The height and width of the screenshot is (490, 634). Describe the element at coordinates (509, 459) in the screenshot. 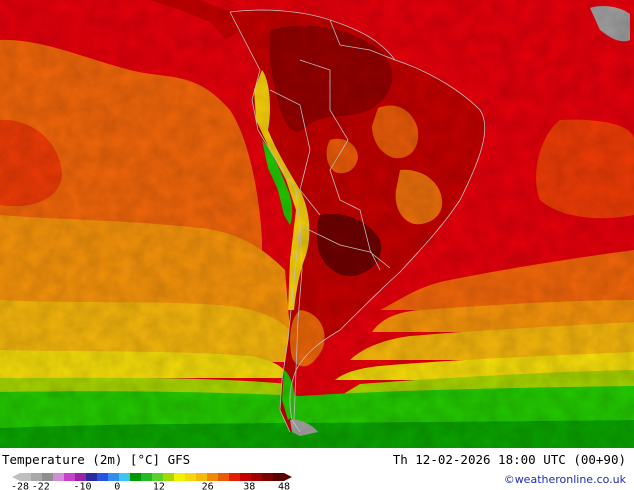

I see `valid-time-label: Th 12-02-2026 18:00 UTC (00+90)` at that location.